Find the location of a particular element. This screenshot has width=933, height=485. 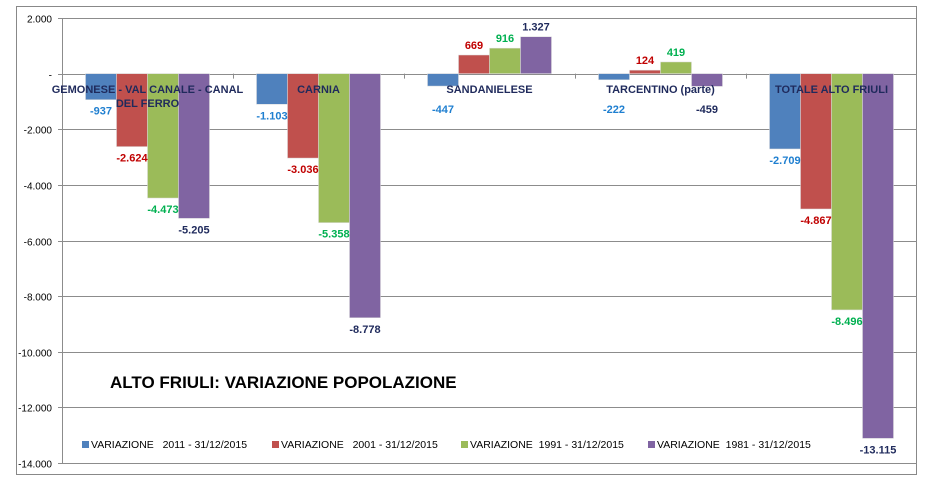

category-label: TARCENTINO (parte) is located at coordinates (660, 90).